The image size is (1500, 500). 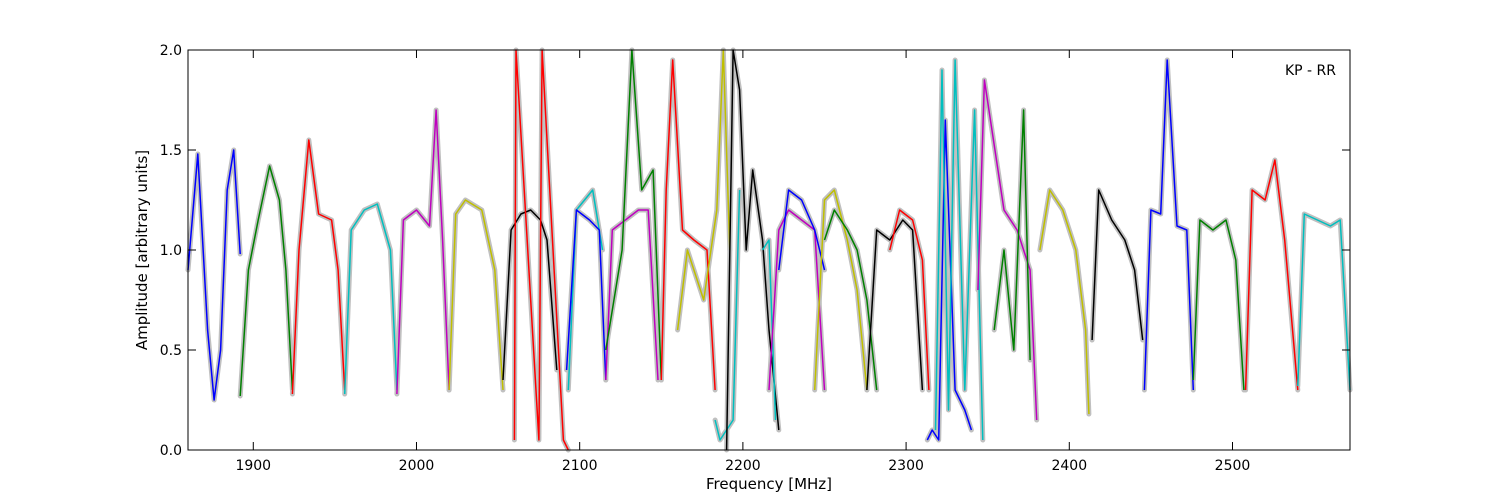 I want to click on y-axis-label: Amplitude [arbitrary units], so click(x=142, y=250).